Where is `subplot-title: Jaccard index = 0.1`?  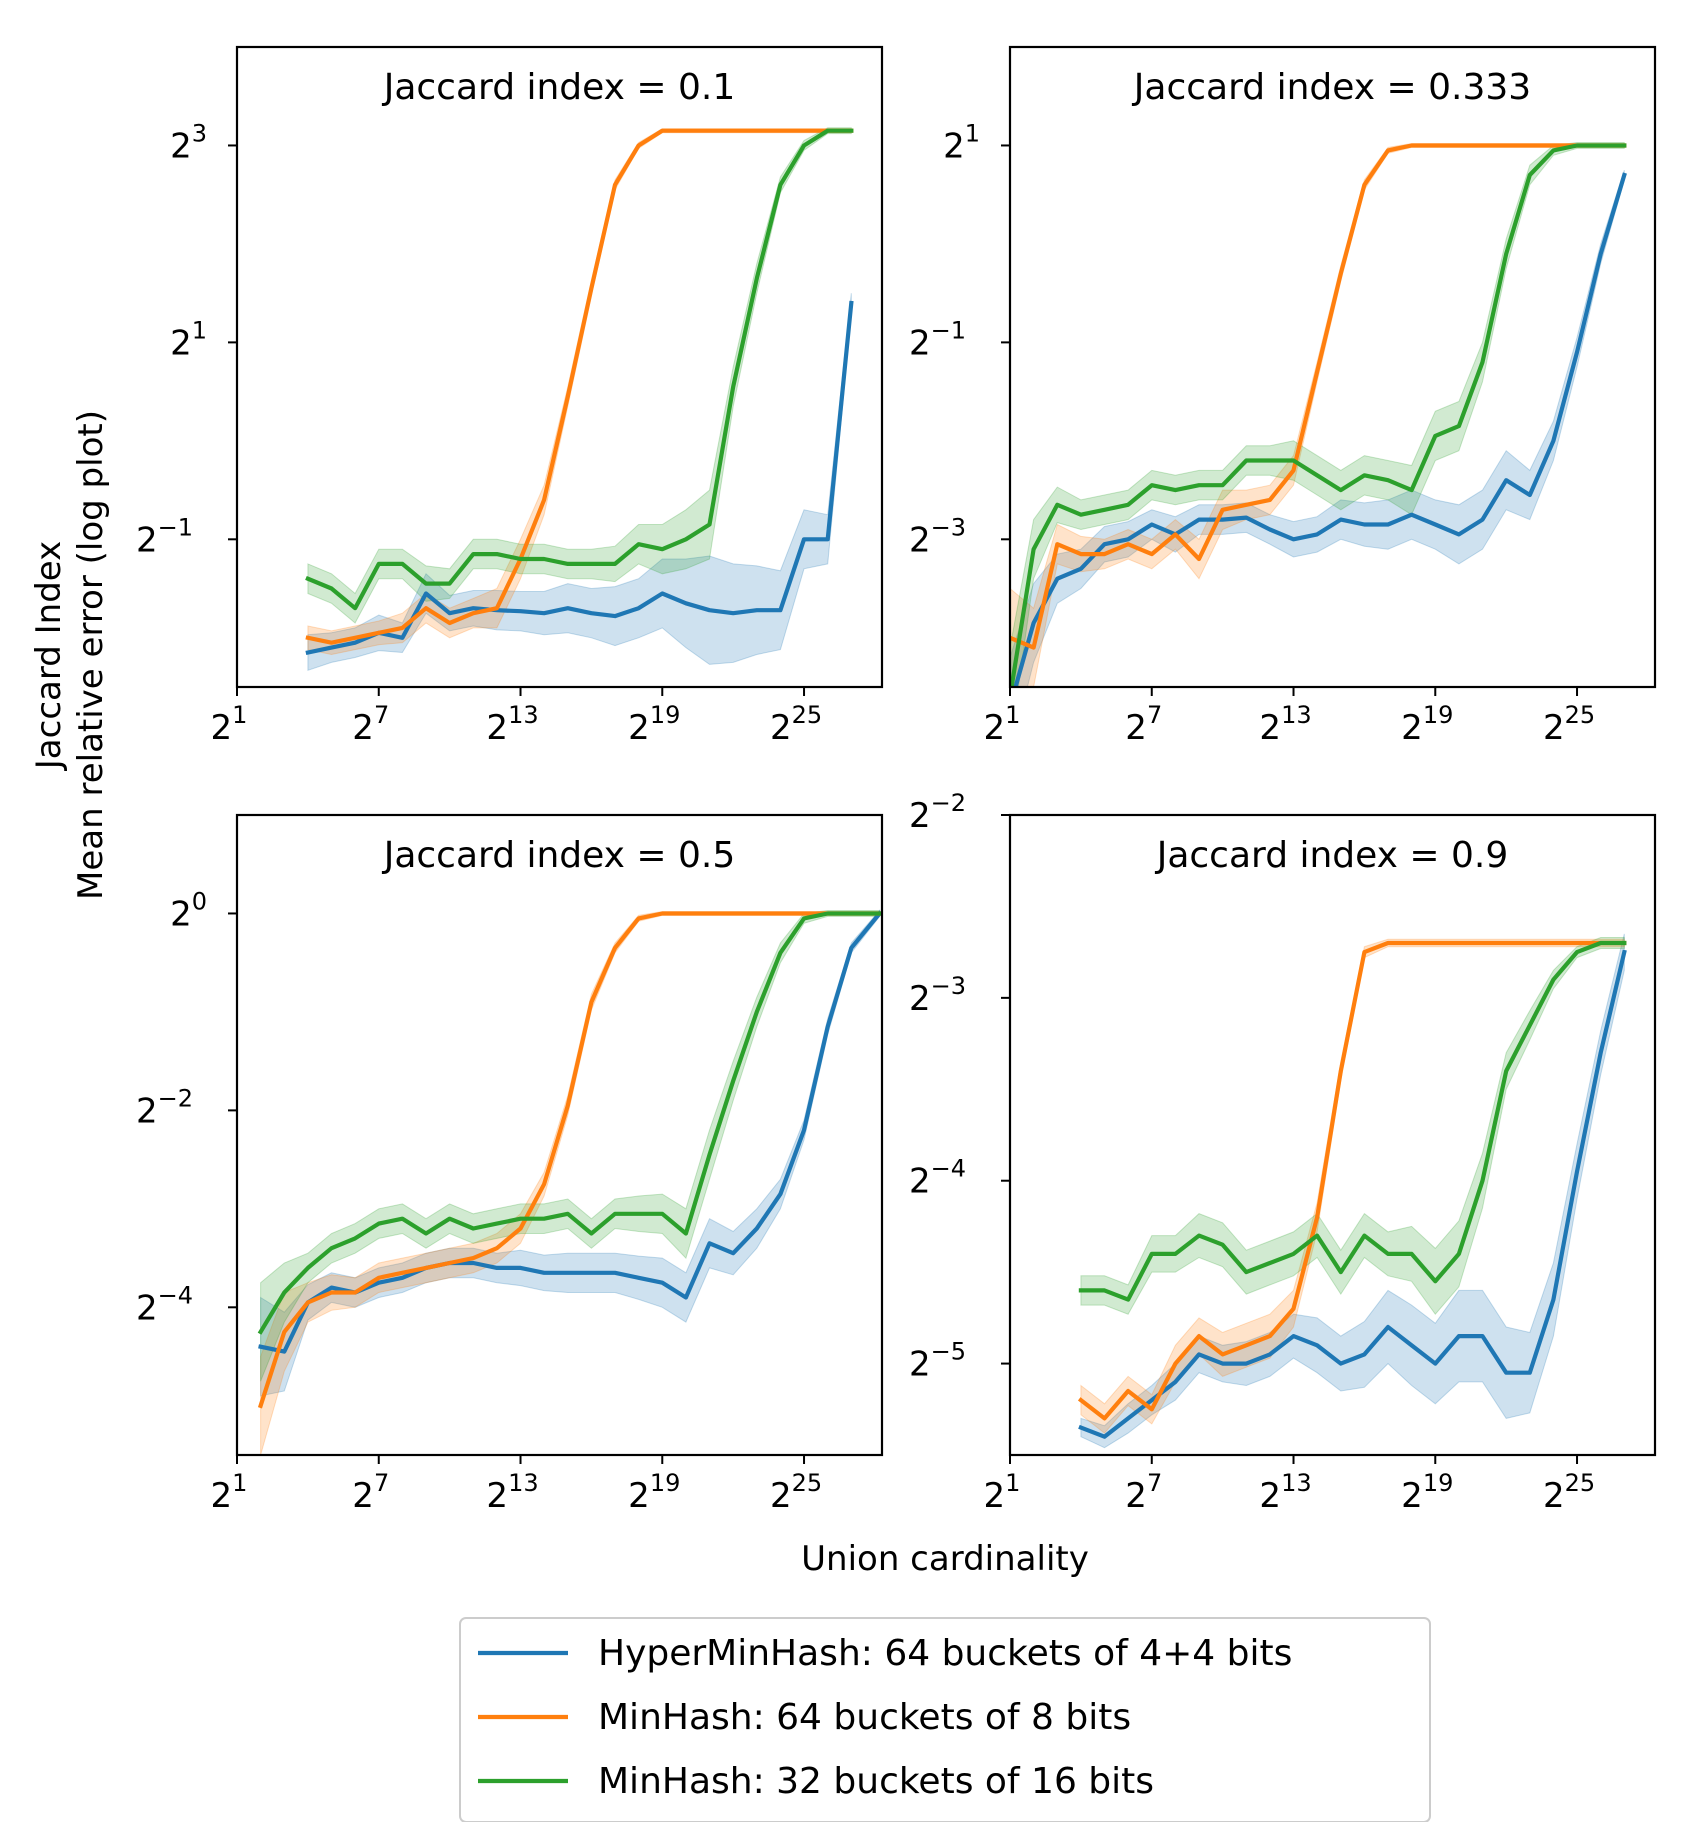
subplot-title: Jaccard index = 0.1 is located at coordinates (559, 87).